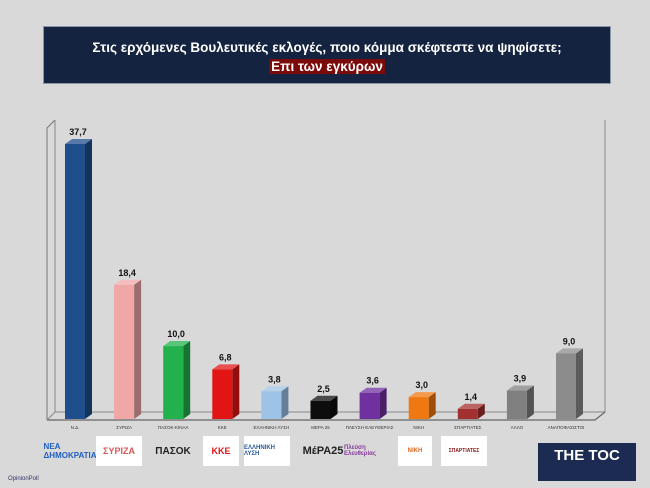  I want to click on data-label: 9,0, so click(569, 341).